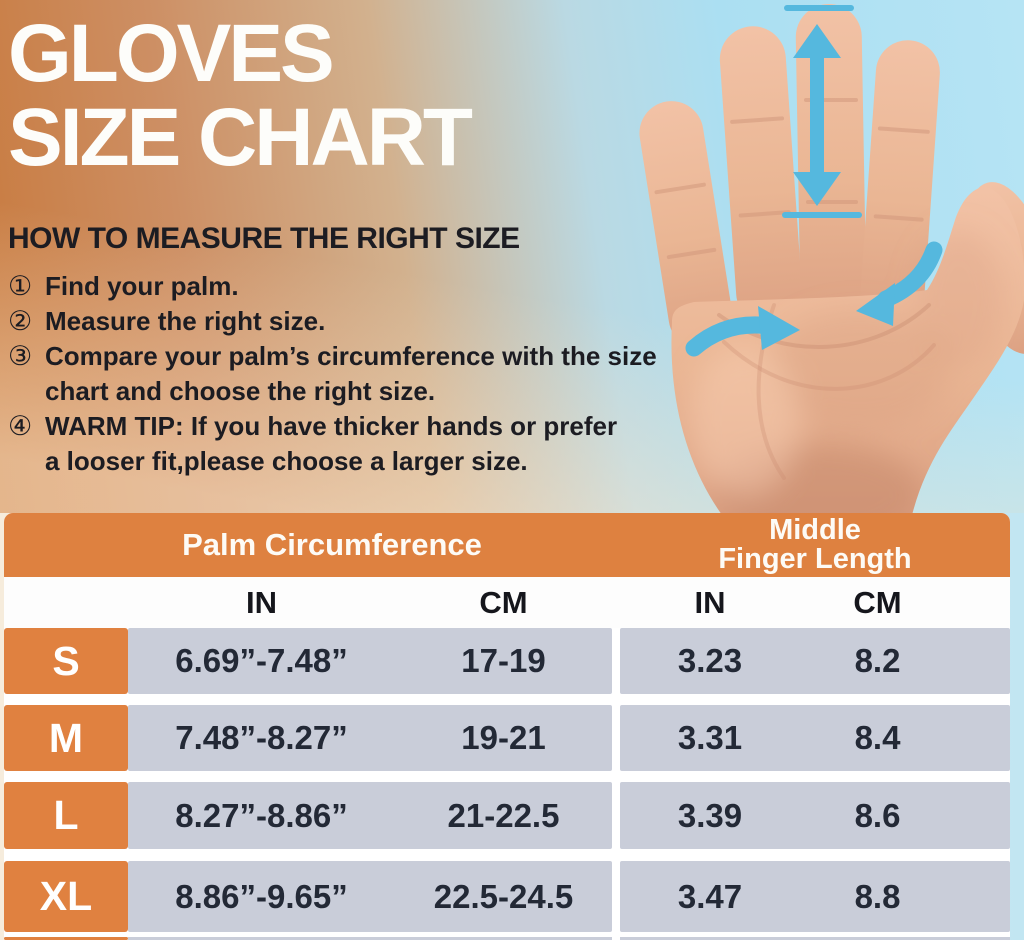 The image size is (1024, 940). I want to click on step-1-marker: ①, so click(20, 286).